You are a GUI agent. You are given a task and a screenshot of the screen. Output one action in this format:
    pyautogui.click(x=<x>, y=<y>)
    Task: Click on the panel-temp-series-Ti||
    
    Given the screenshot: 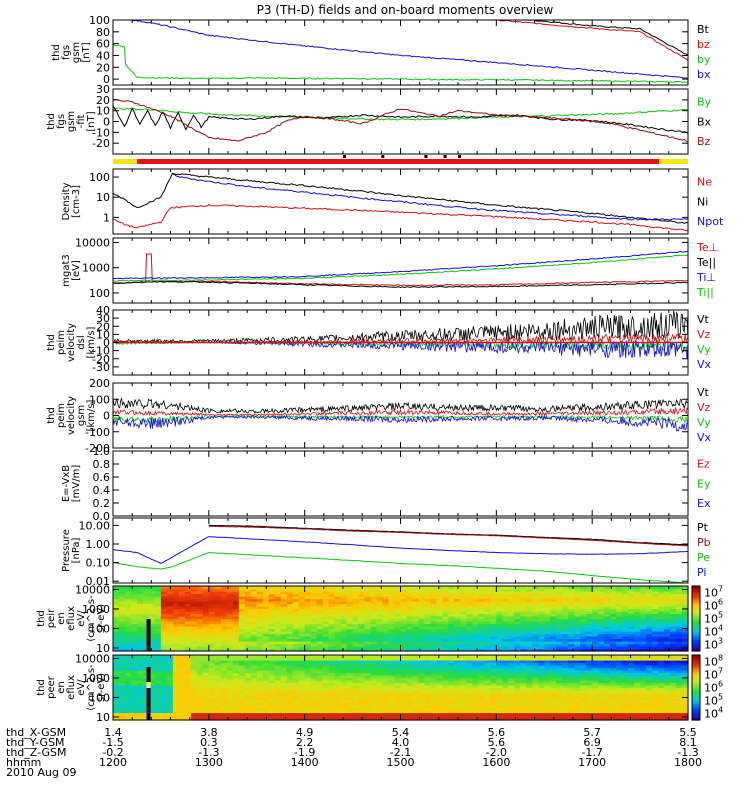 What is the action you would take?
    pyautogui.click(x=400, y=268)
    